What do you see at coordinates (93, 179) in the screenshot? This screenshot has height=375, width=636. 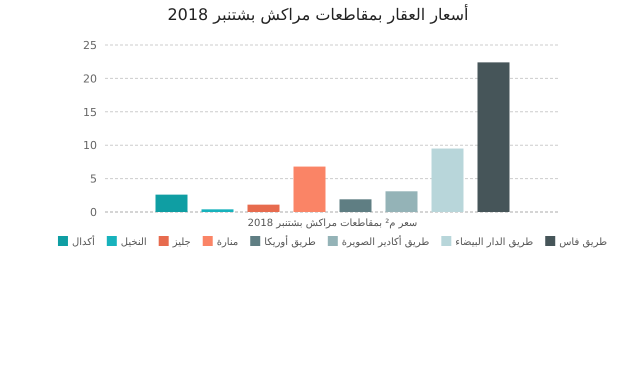 I see `y-tick-label: 5` at bounding box center [93, 179].